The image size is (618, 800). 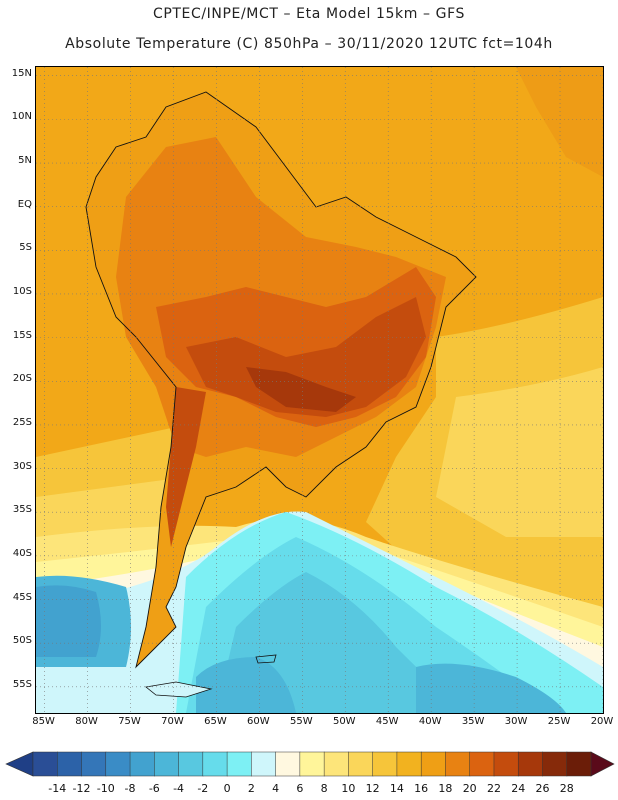 I want to click on tierra-del-fuego, so click(x=179, y=689).